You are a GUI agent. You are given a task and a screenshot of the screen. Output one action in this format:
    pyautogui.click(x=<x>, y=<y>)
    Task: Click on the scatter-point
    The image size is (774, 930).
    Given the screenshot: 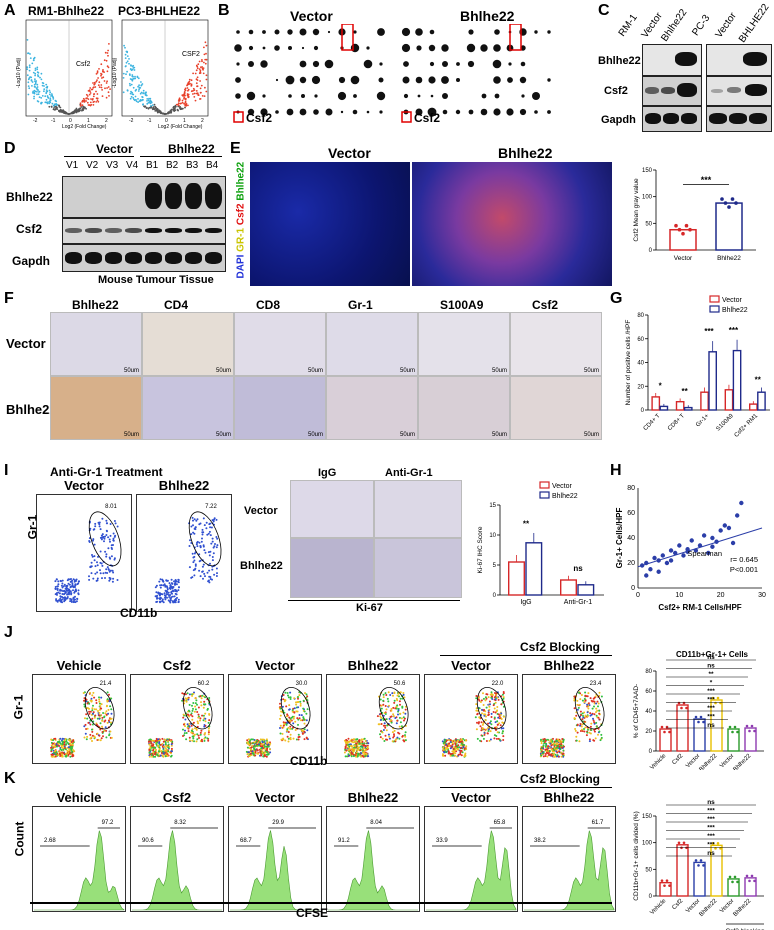 What is the action you would take?
    pyautogui.click(x=704, y=535)
    